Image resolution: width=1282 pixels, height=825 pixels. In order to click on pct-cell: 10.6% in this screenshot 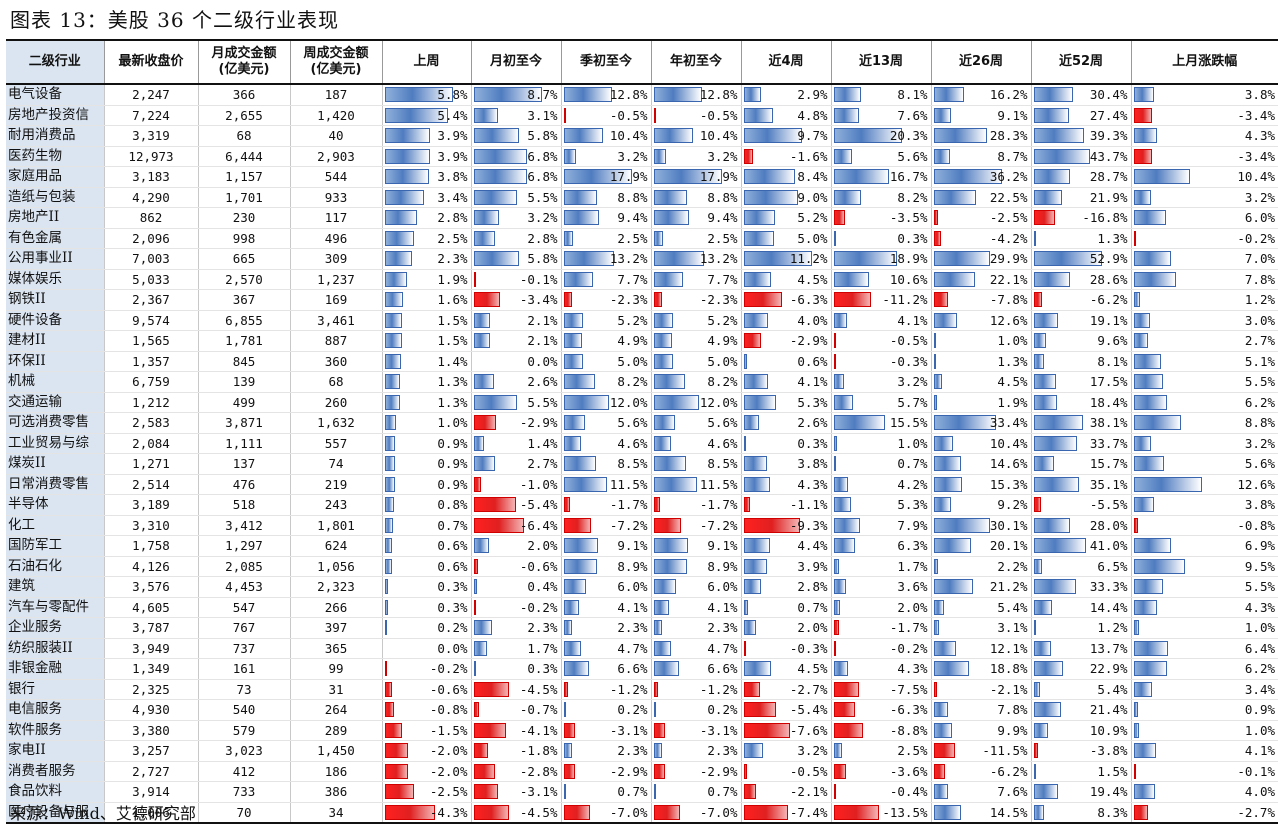, I will do `click(880, 279)`.